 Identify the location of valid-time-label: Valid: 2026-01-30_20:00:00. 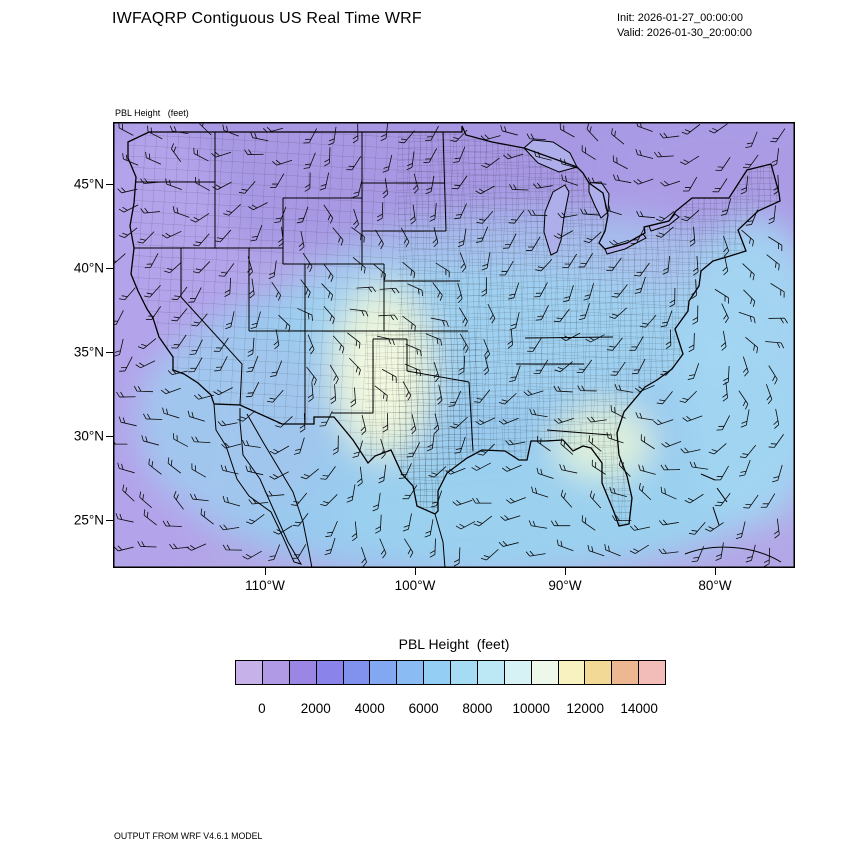
(684, 32).